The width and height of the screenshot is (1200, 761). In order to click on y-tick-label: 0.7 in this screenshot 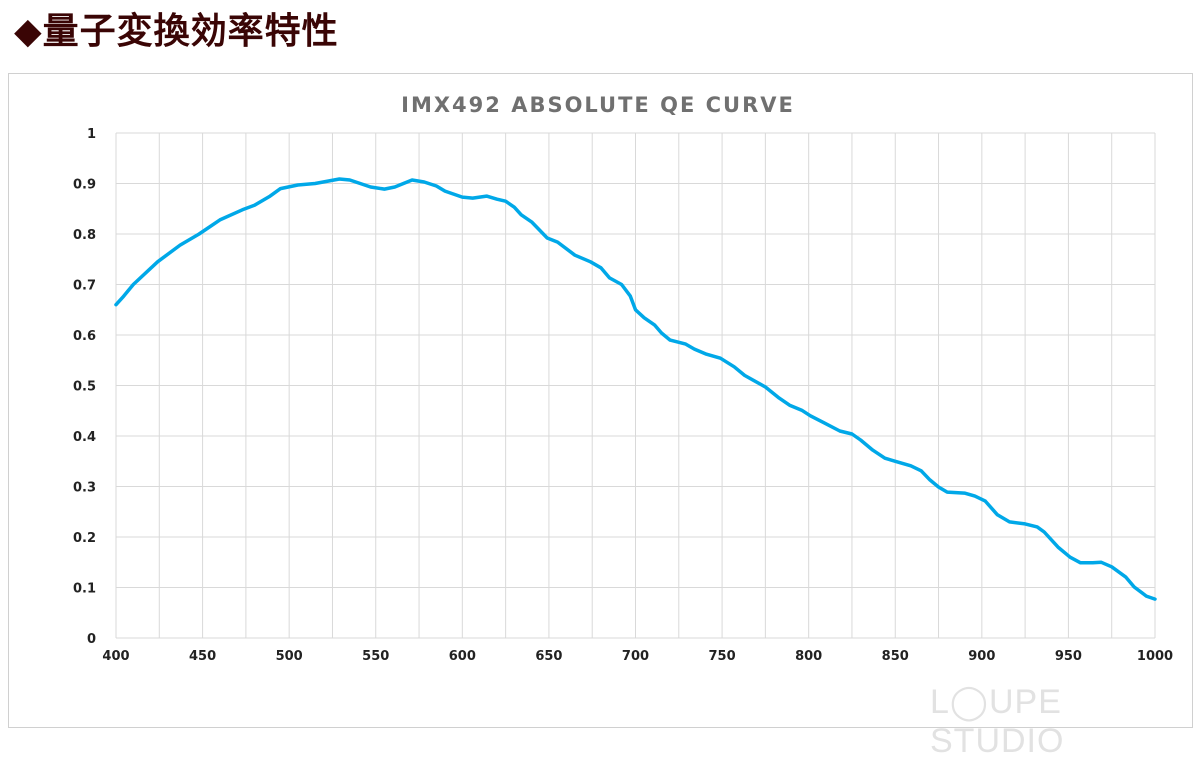, I will do `click(84, 286)`.